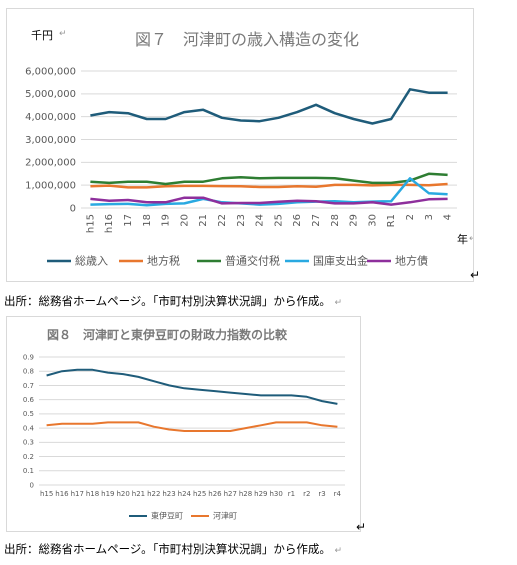 This screenshot has height=565, width=517. I want to click on series-line-地方債, so click(269, 201).